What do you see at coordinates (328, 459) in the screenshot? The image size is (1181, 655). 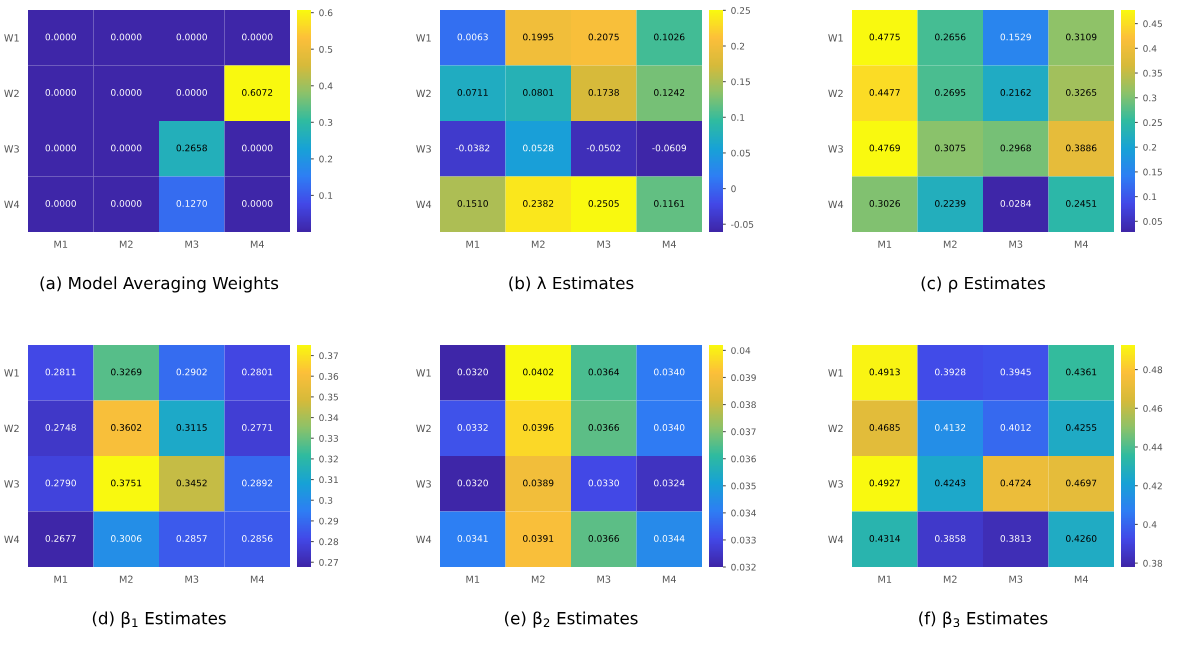 I see `color-bar-label: 0.32` at bounding box center [328, 459].